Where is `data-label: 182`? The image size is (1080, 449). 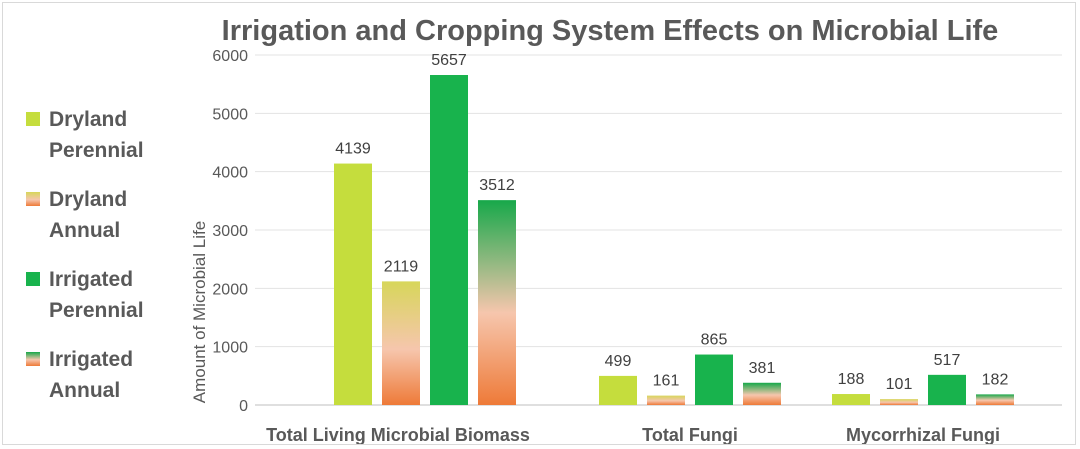
data-label: 182 is located at coordinates (995, 379).